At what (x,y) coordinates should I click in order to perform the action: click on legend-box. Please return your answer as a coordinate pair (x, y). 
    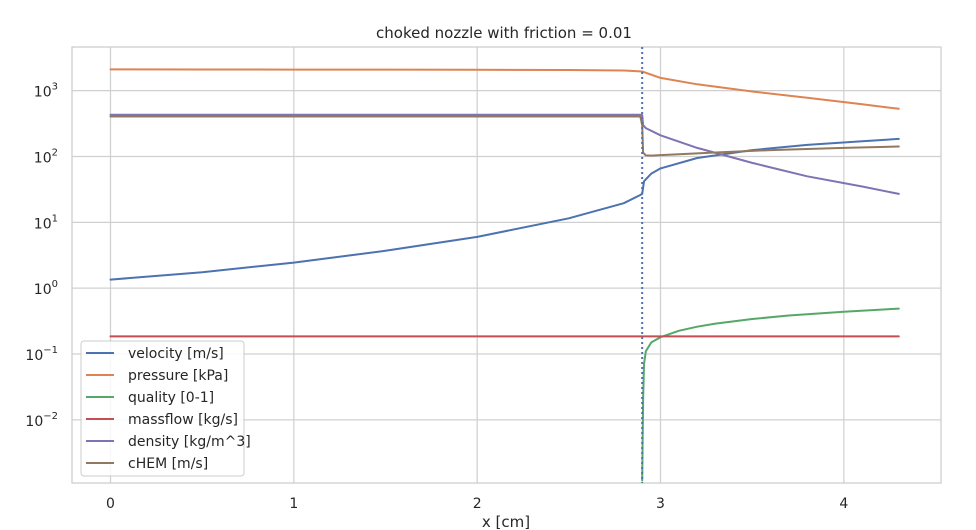
    Looking at the image, I should click on (162, 408).